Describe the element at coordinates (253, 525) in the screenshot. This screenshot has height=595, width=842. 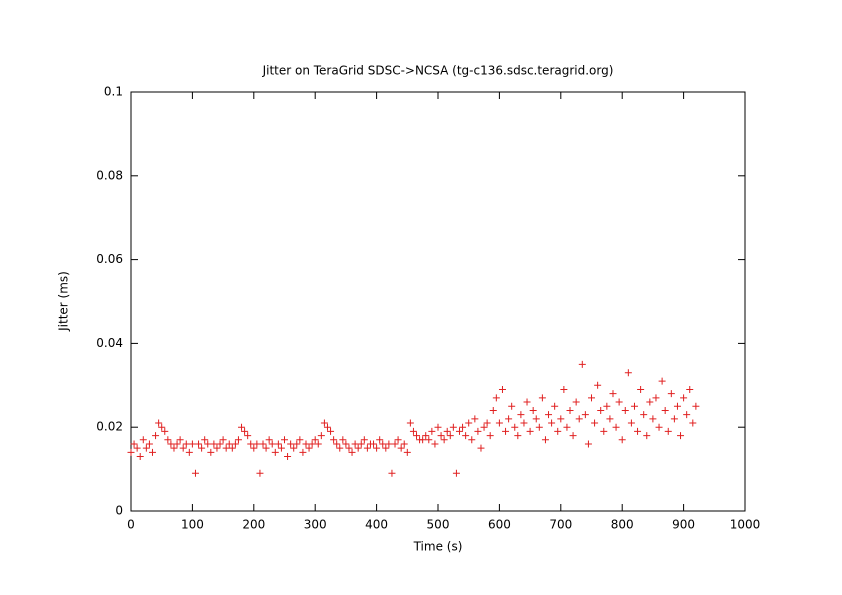
I see `x-tick-label: 200` at that location.